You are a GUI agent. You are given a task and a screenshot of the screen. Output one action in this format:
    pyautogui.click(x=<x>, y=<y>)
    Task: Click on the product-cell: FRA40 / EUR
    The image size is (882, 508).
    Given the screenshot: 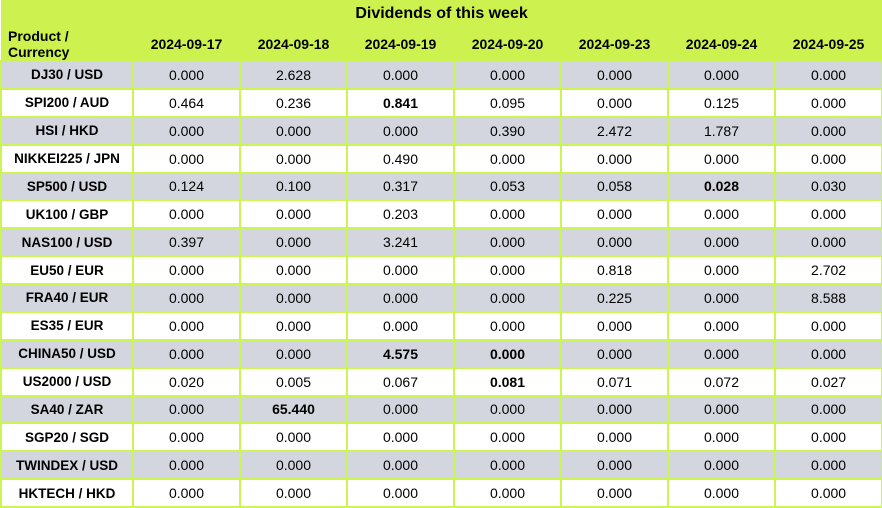 What is the action you would take?
    pyautogui.click(x=67, y=298)
    